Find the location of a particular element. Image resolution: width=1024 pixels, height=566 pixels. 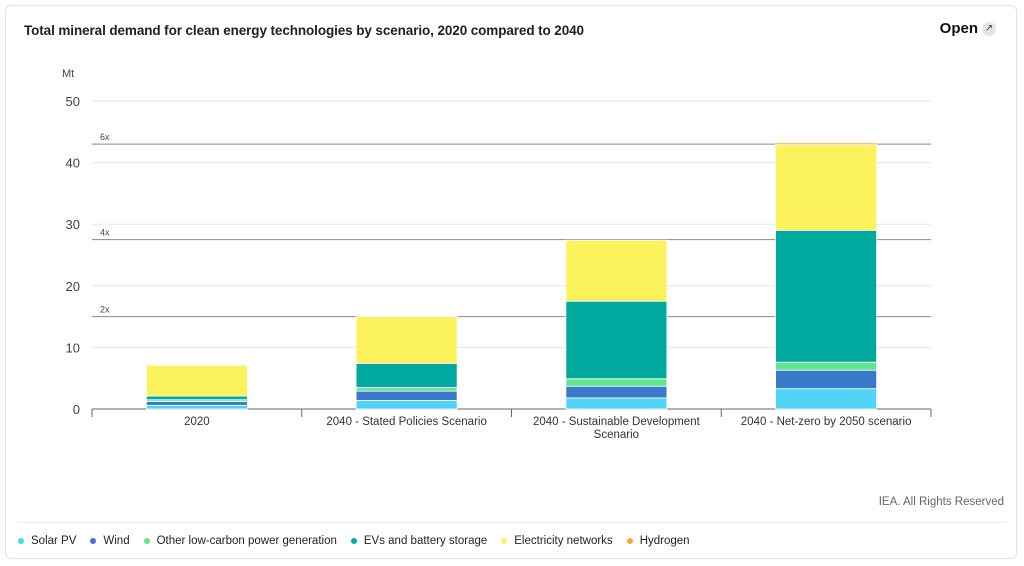

legend-item-other-low-carbon-power-generation: Other low-carbon power generation is located at coordinates (240, 541).